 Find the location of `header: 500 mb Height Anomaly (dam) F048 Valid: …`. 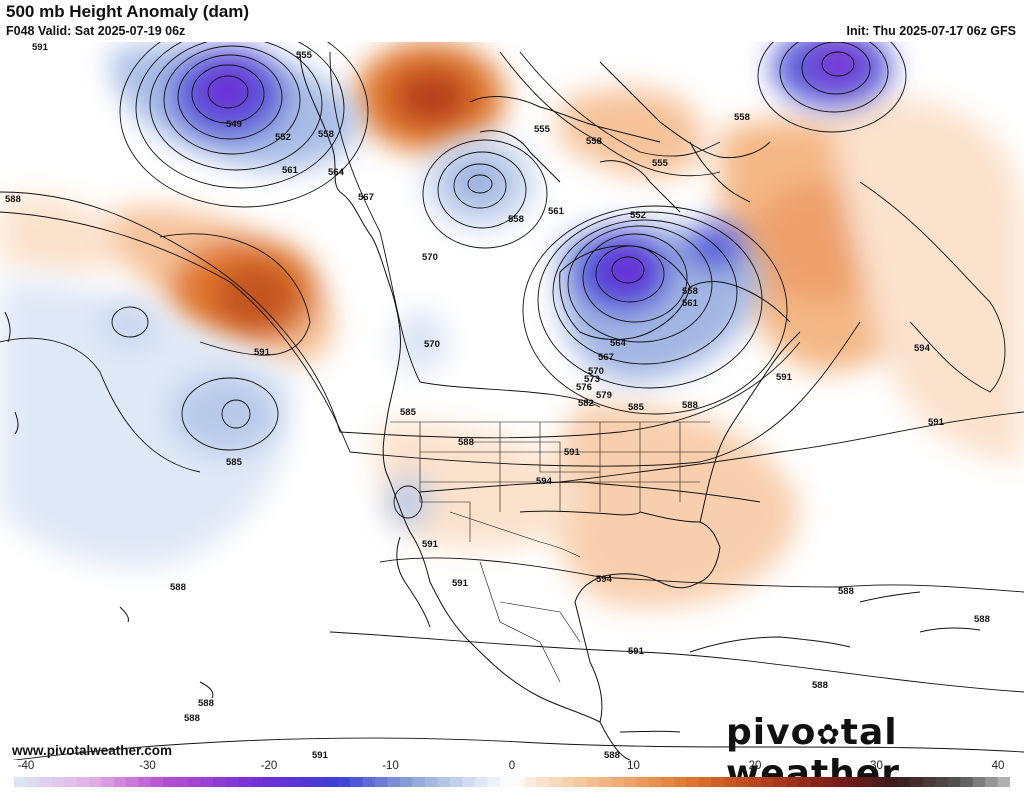

header: 500 mb Height Anomaly (dam) F048 Valid: … is located at coordinates (512, 21).